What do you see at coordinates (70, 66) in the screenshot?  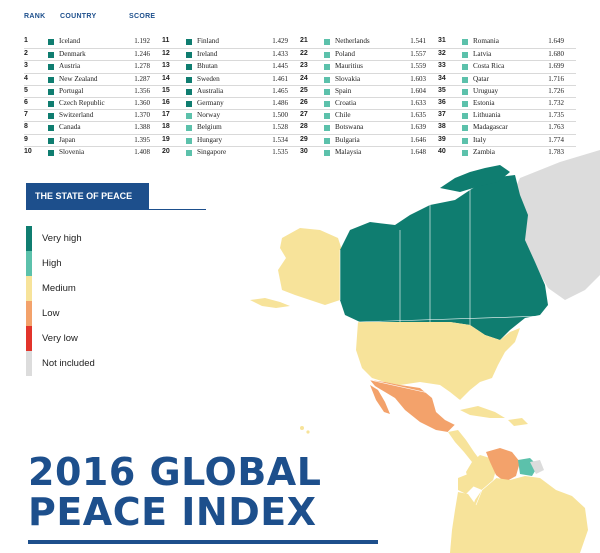 I see `country-cell: Austria` at bounding box center [70, 66].